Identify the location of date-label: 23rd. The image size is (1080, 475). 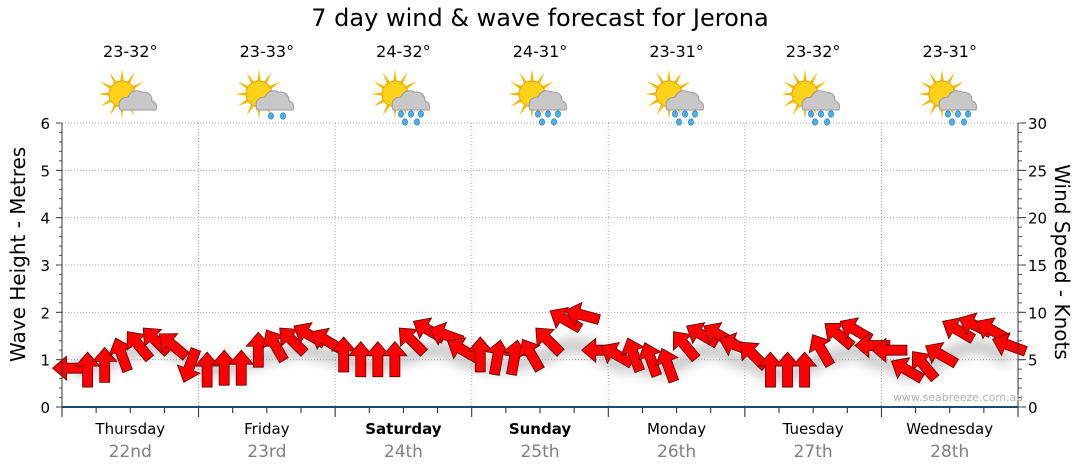
(267, 452).